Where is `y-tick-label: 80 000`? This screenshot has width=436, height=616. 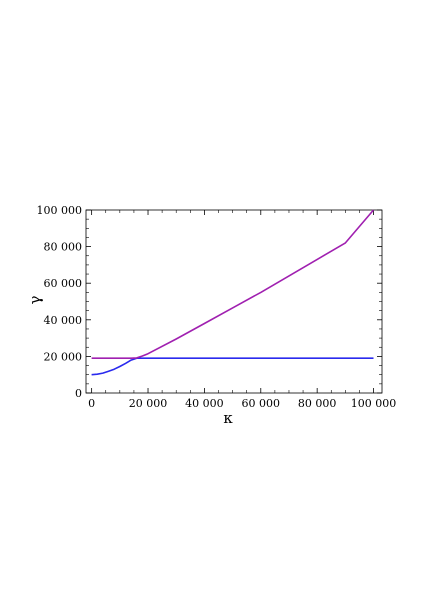 y-tick-label: 80 000 is located at coordinates (63, 247).